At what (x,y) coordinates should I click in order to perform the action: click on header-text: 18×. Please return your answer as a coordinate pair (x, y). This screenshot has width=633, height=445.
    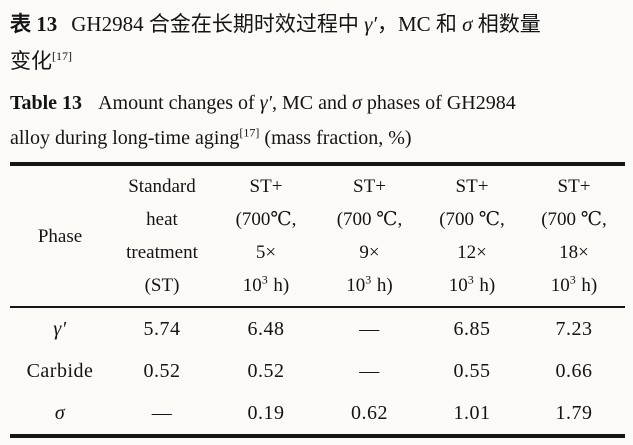
    Looking at the image, I should click on (574, 252).